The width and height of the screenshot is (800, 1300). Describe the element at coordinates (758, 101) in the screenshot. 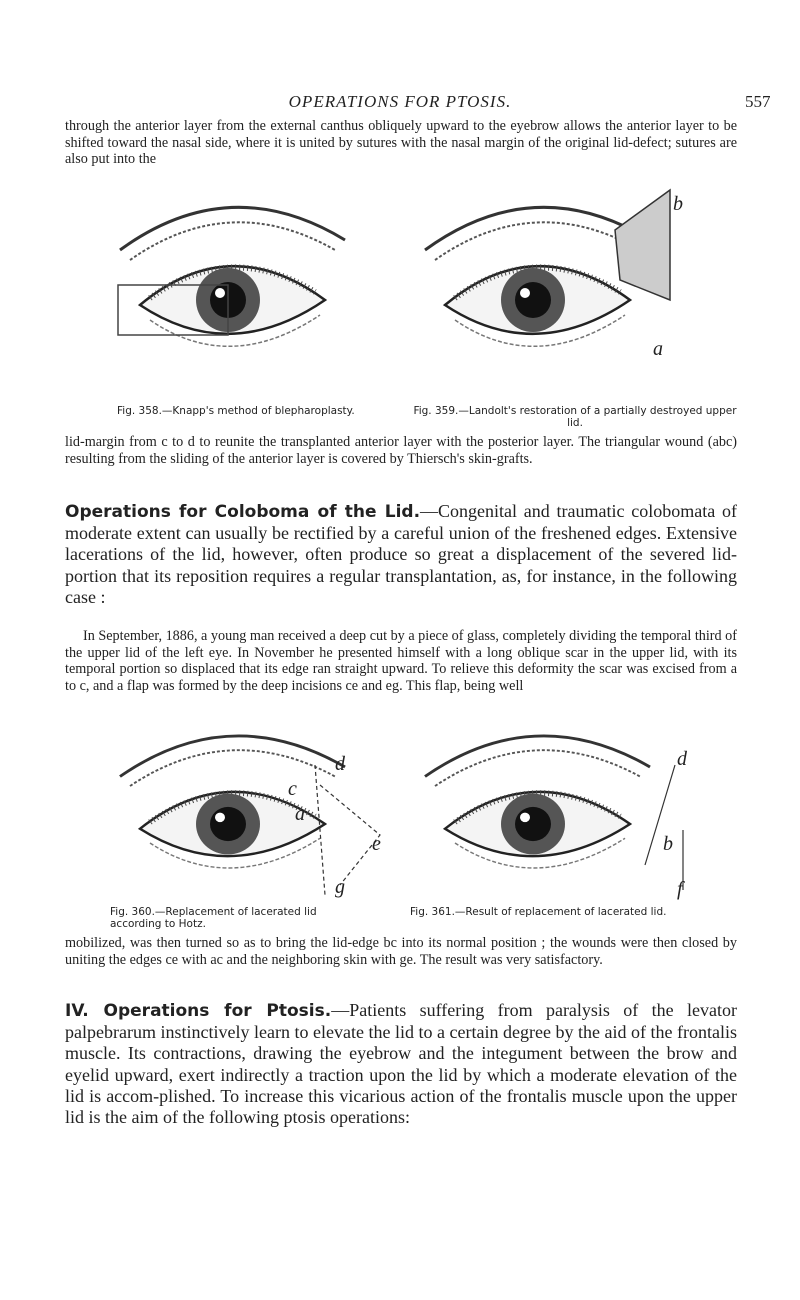

I see `page-number: 557` at that location.